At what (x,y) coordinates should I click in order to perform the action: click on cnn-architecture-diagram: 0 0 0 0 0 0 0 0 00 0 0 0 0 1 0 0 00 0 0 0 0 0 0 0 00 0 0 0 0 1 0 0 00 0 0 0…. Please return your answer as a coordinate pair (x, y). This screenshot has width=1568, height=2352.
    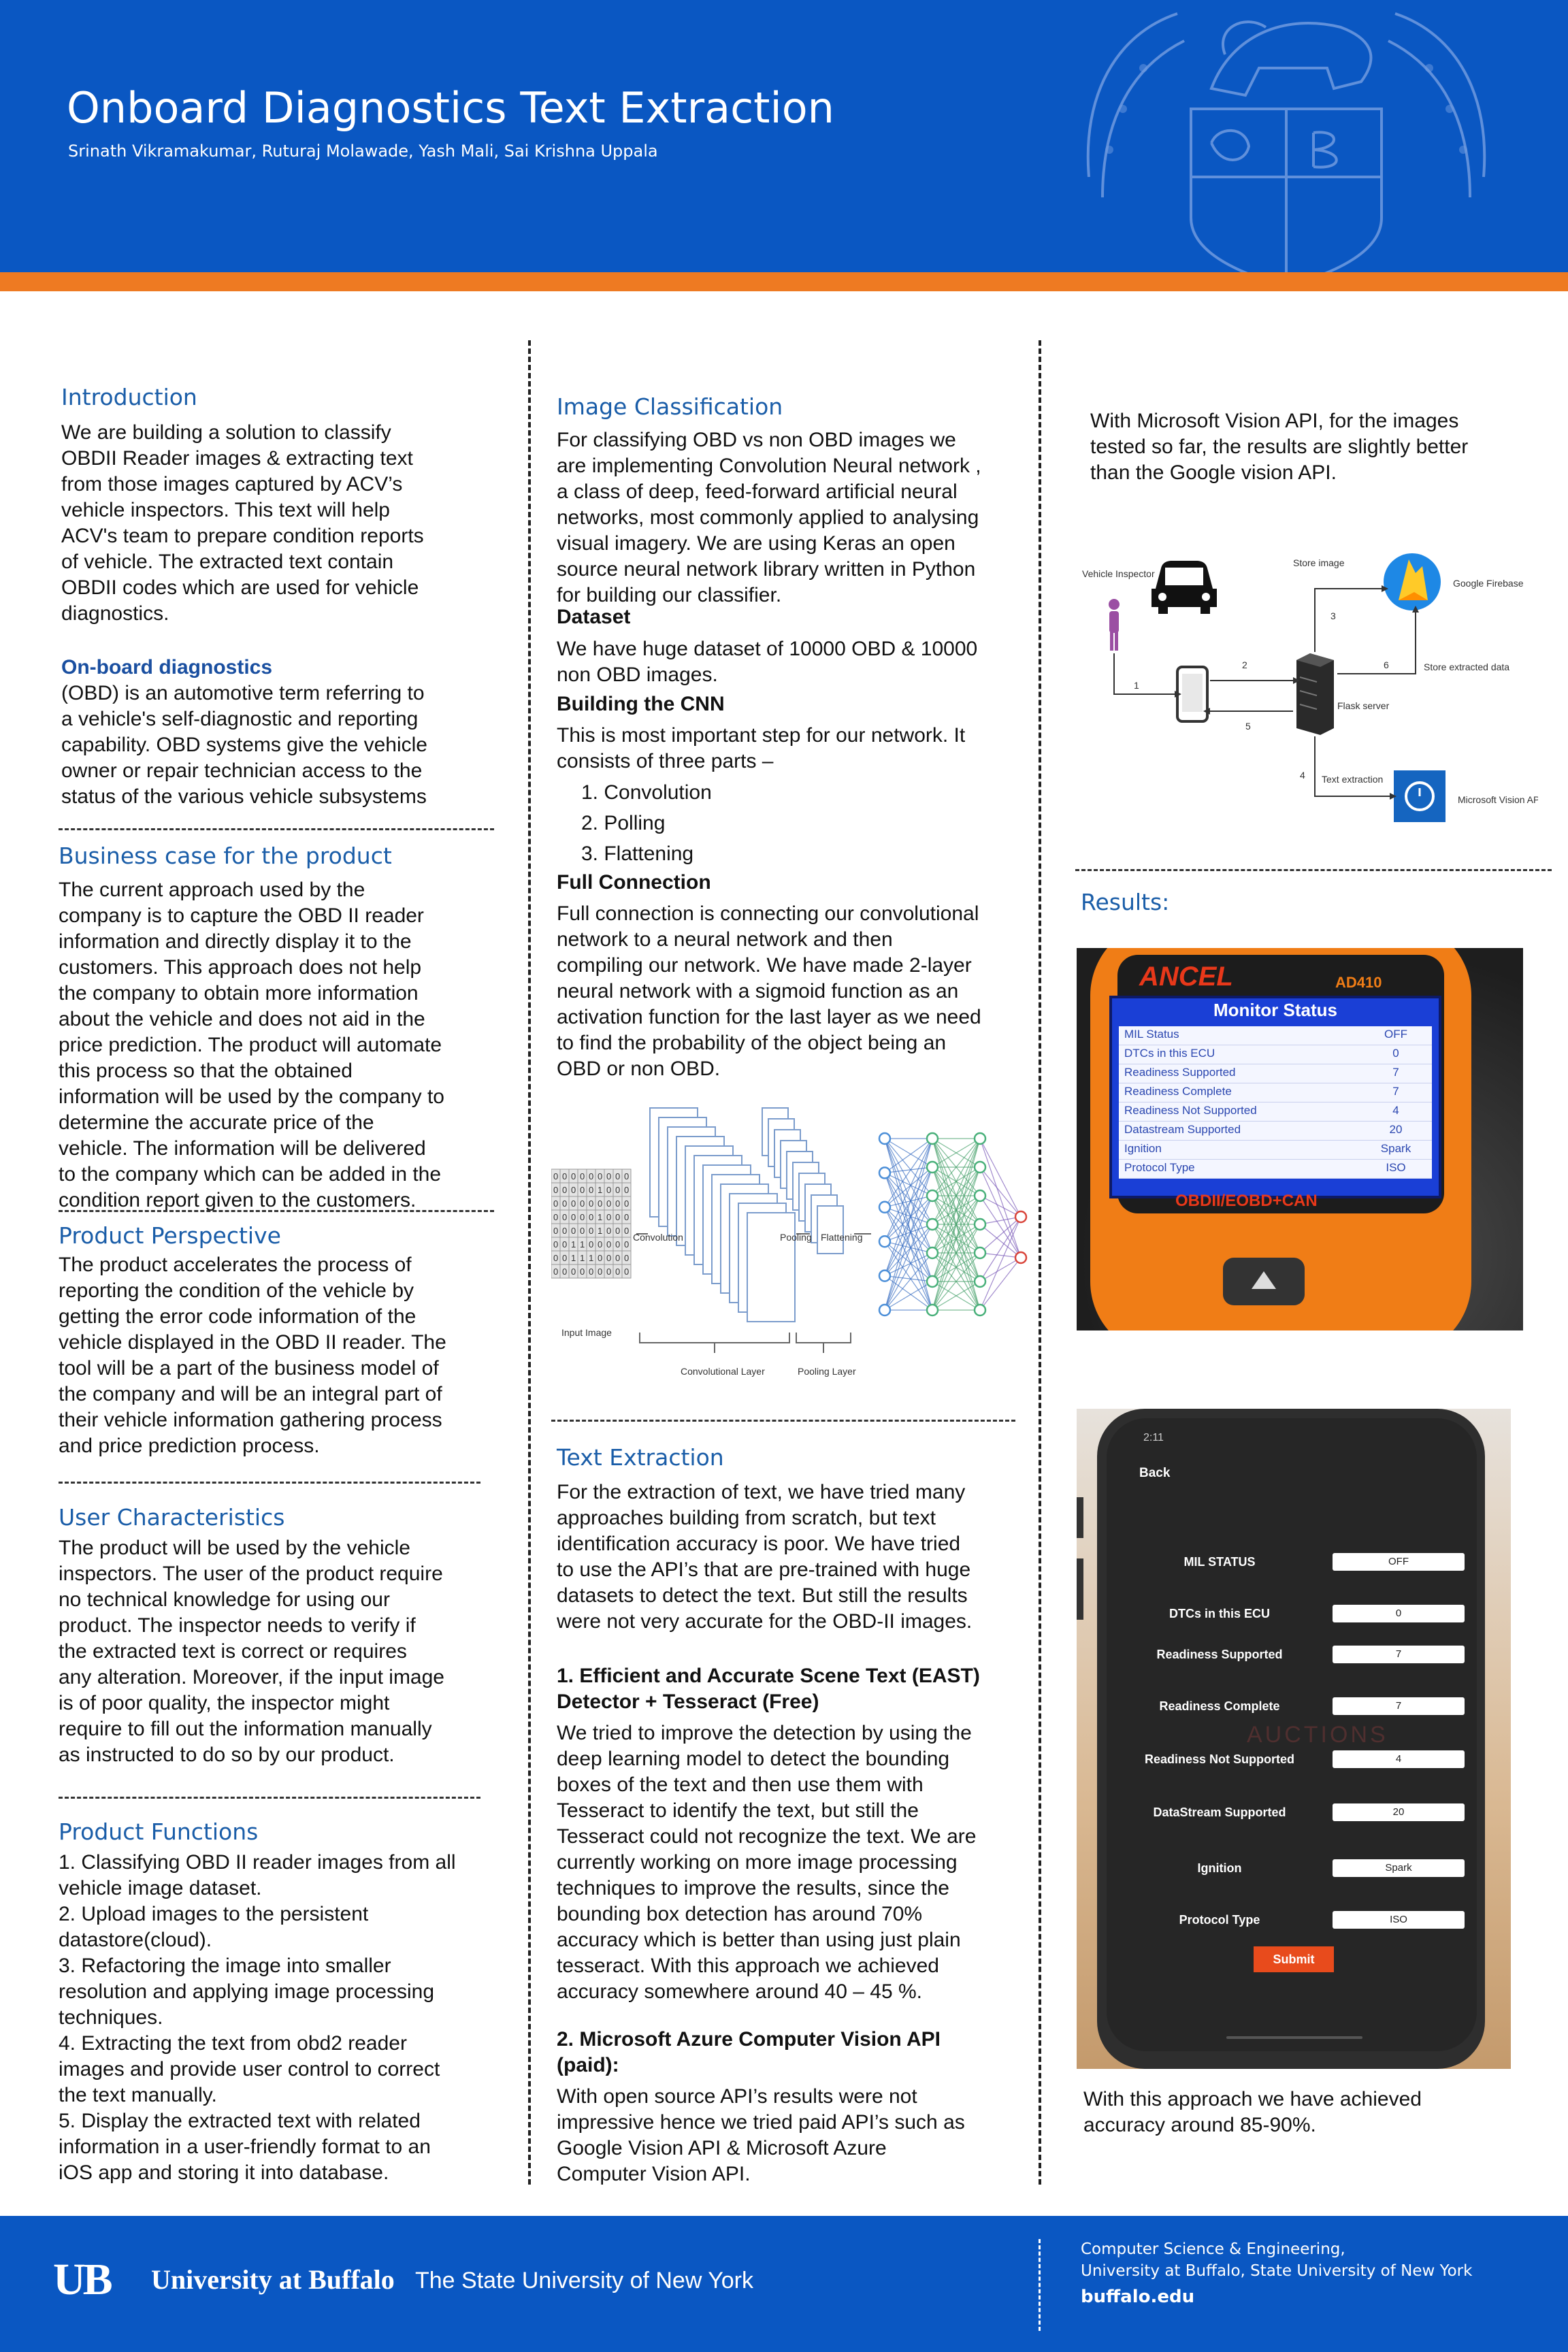
    Looking at the image, I should click on (789, 1242).